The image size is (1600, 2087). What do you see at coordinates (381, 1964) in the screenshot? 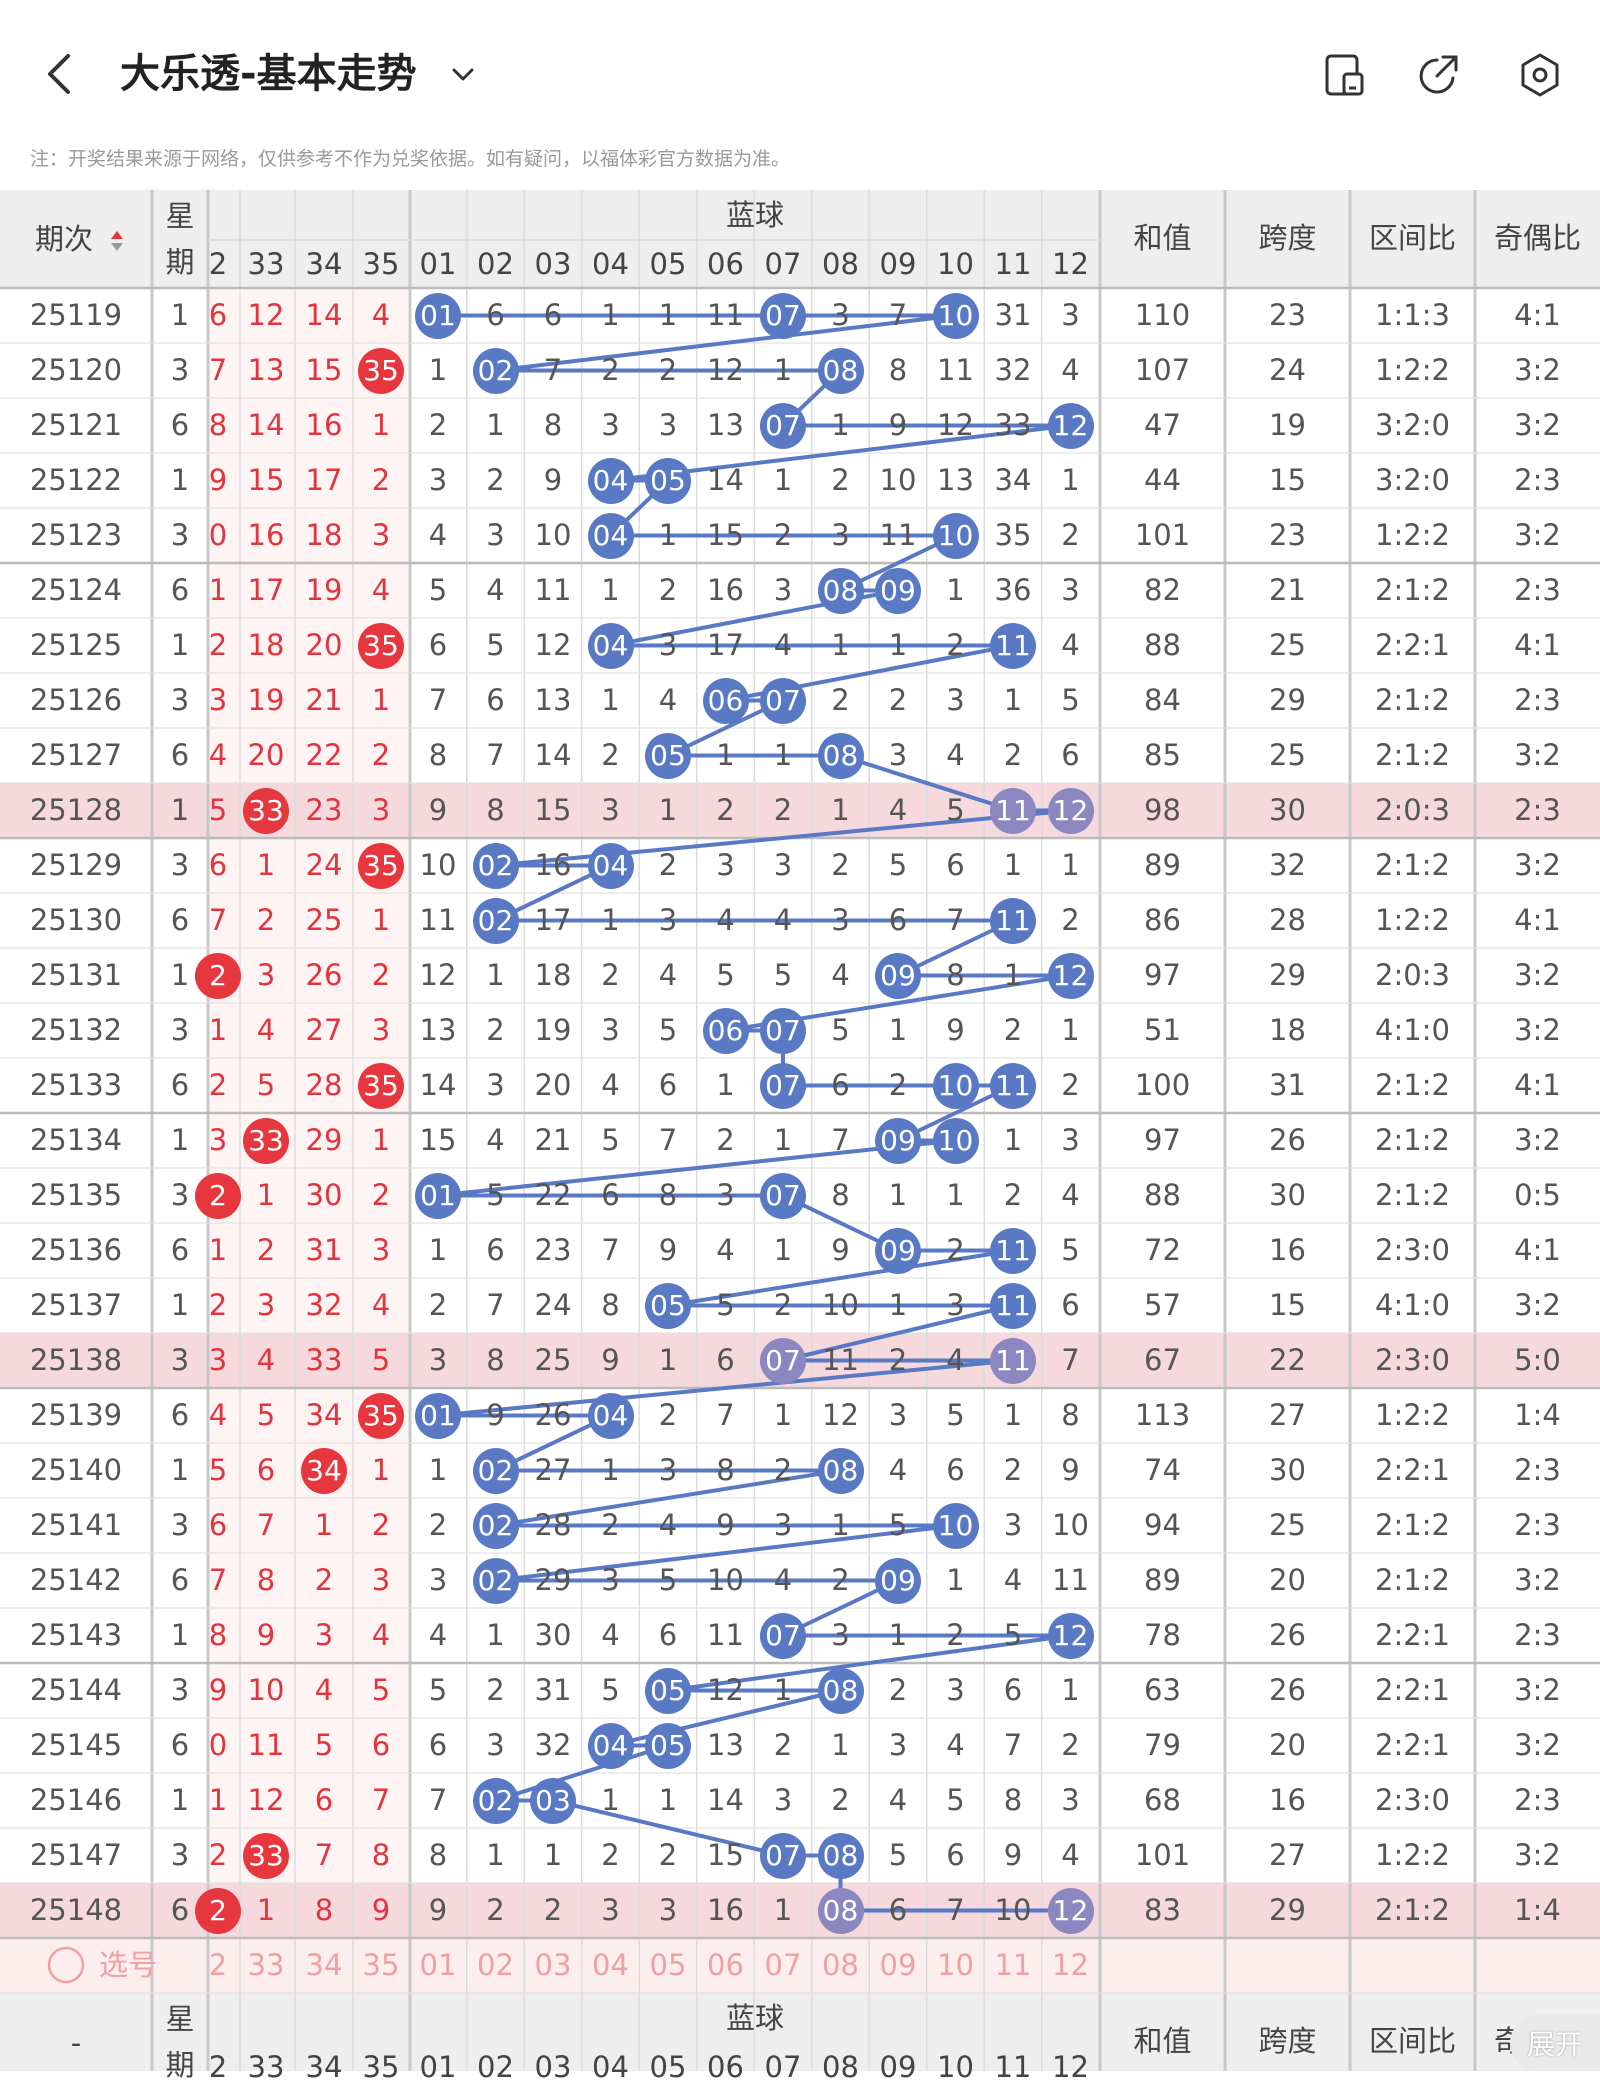
I see `select-red-number: 35` at bounding box center [381, 1964].